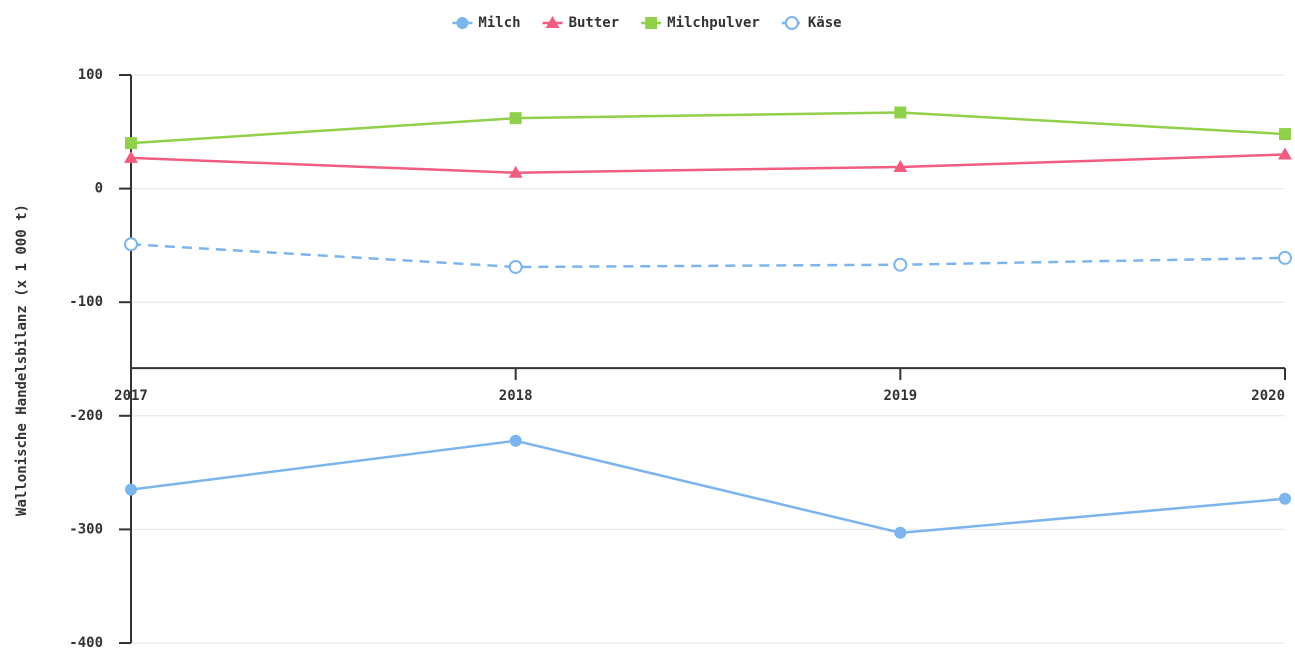 The height and width of the screenshot is (656, 1295). What do you see at coordinates (499, 23) in the screenshot?
I see `legend-label: Milch` at bounding box center [499, 23].